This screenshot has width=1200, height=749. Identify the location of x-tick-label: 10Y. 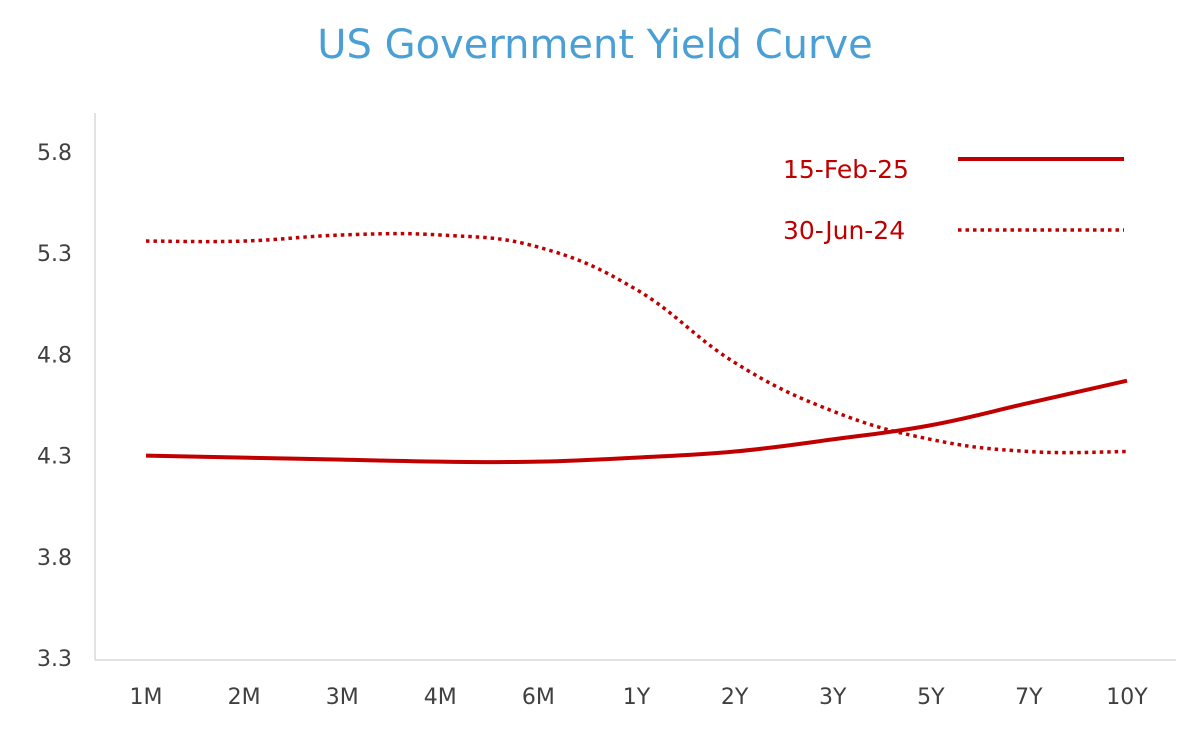
(1127, 697).